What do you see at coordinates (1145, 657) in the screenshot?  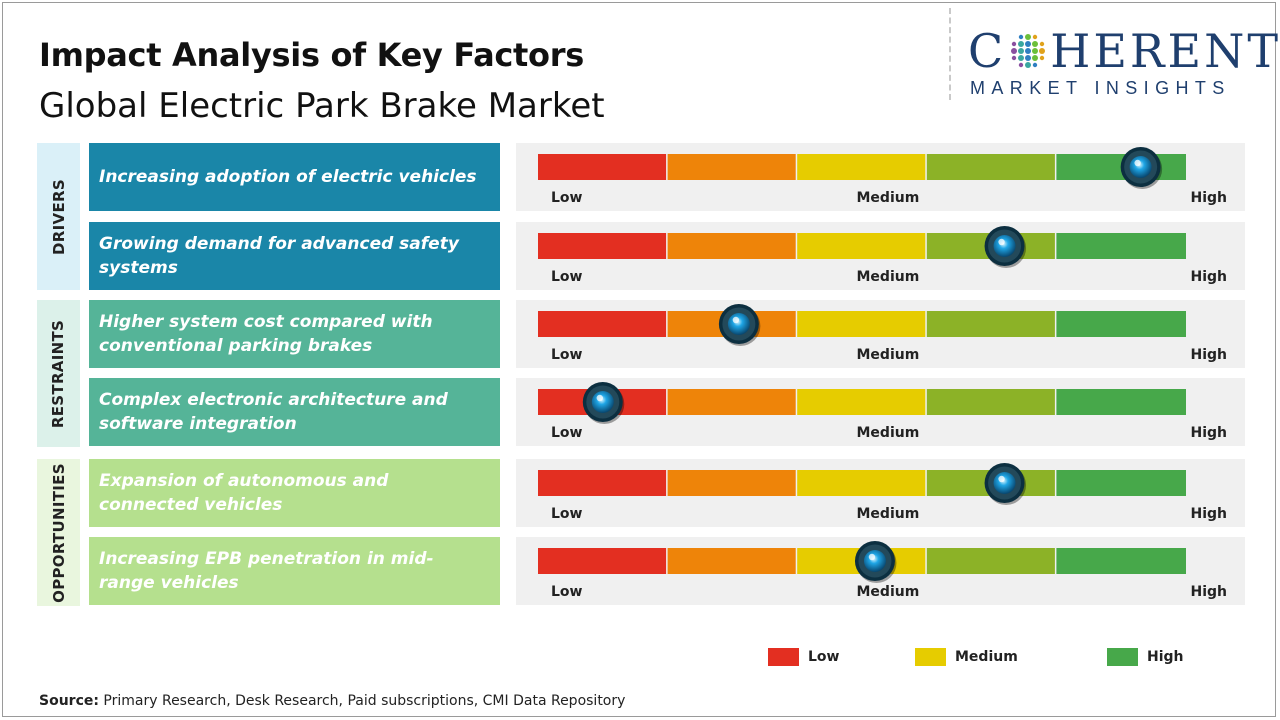 I see `legend-item-high: High` at bounding box center [1145, 657].